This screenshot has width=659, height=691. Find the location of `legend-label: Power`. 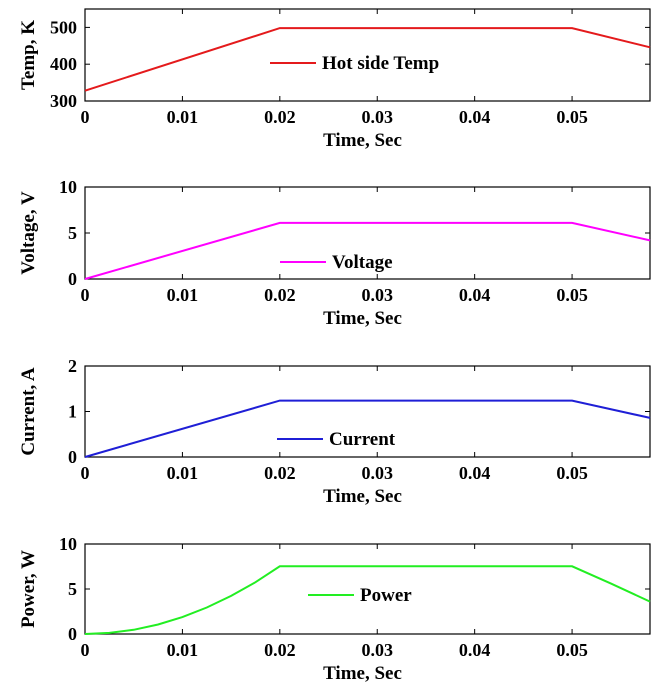

legend-label: Power is located at coordinates (386, 595).